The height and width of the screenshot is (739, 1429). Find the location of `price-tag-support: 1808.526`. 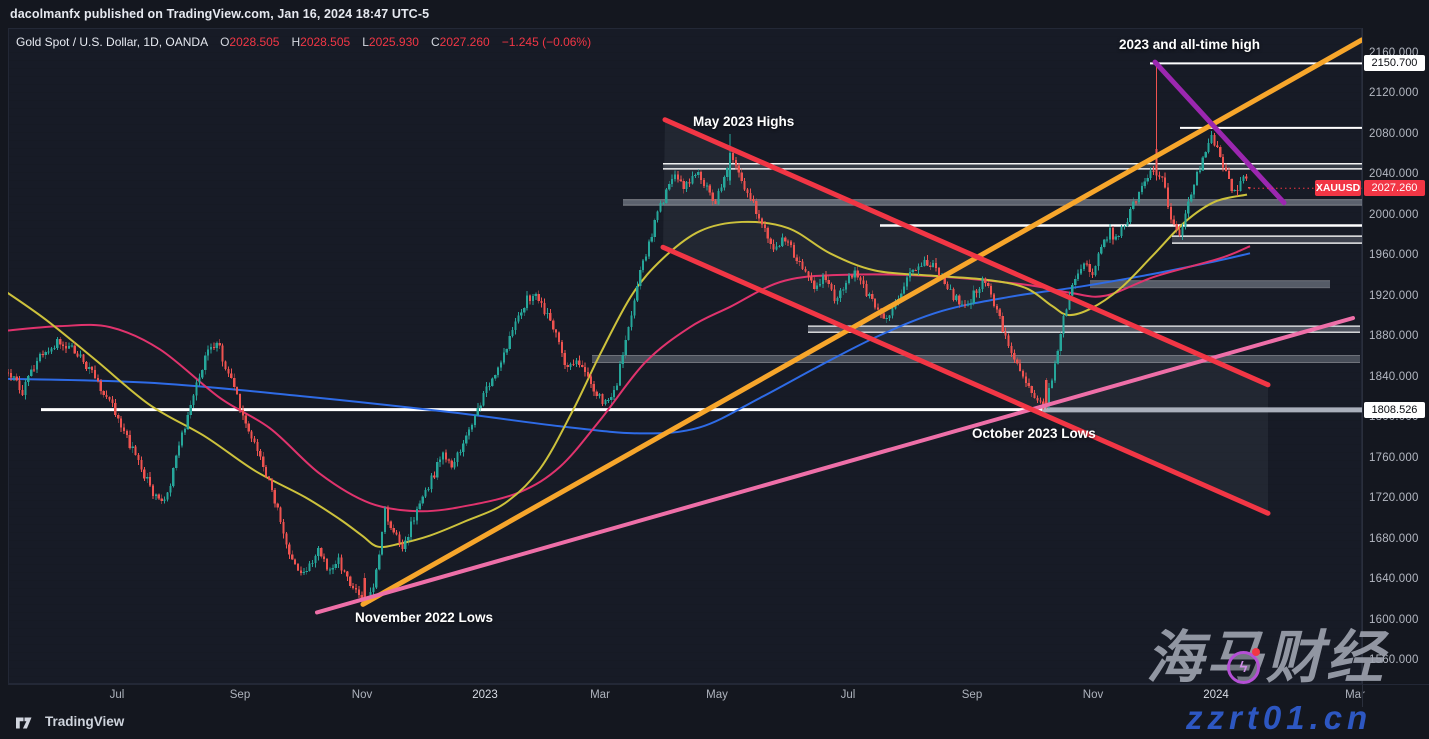

price-tag-support: 1808.526 is located at coordinates (1394, 409).